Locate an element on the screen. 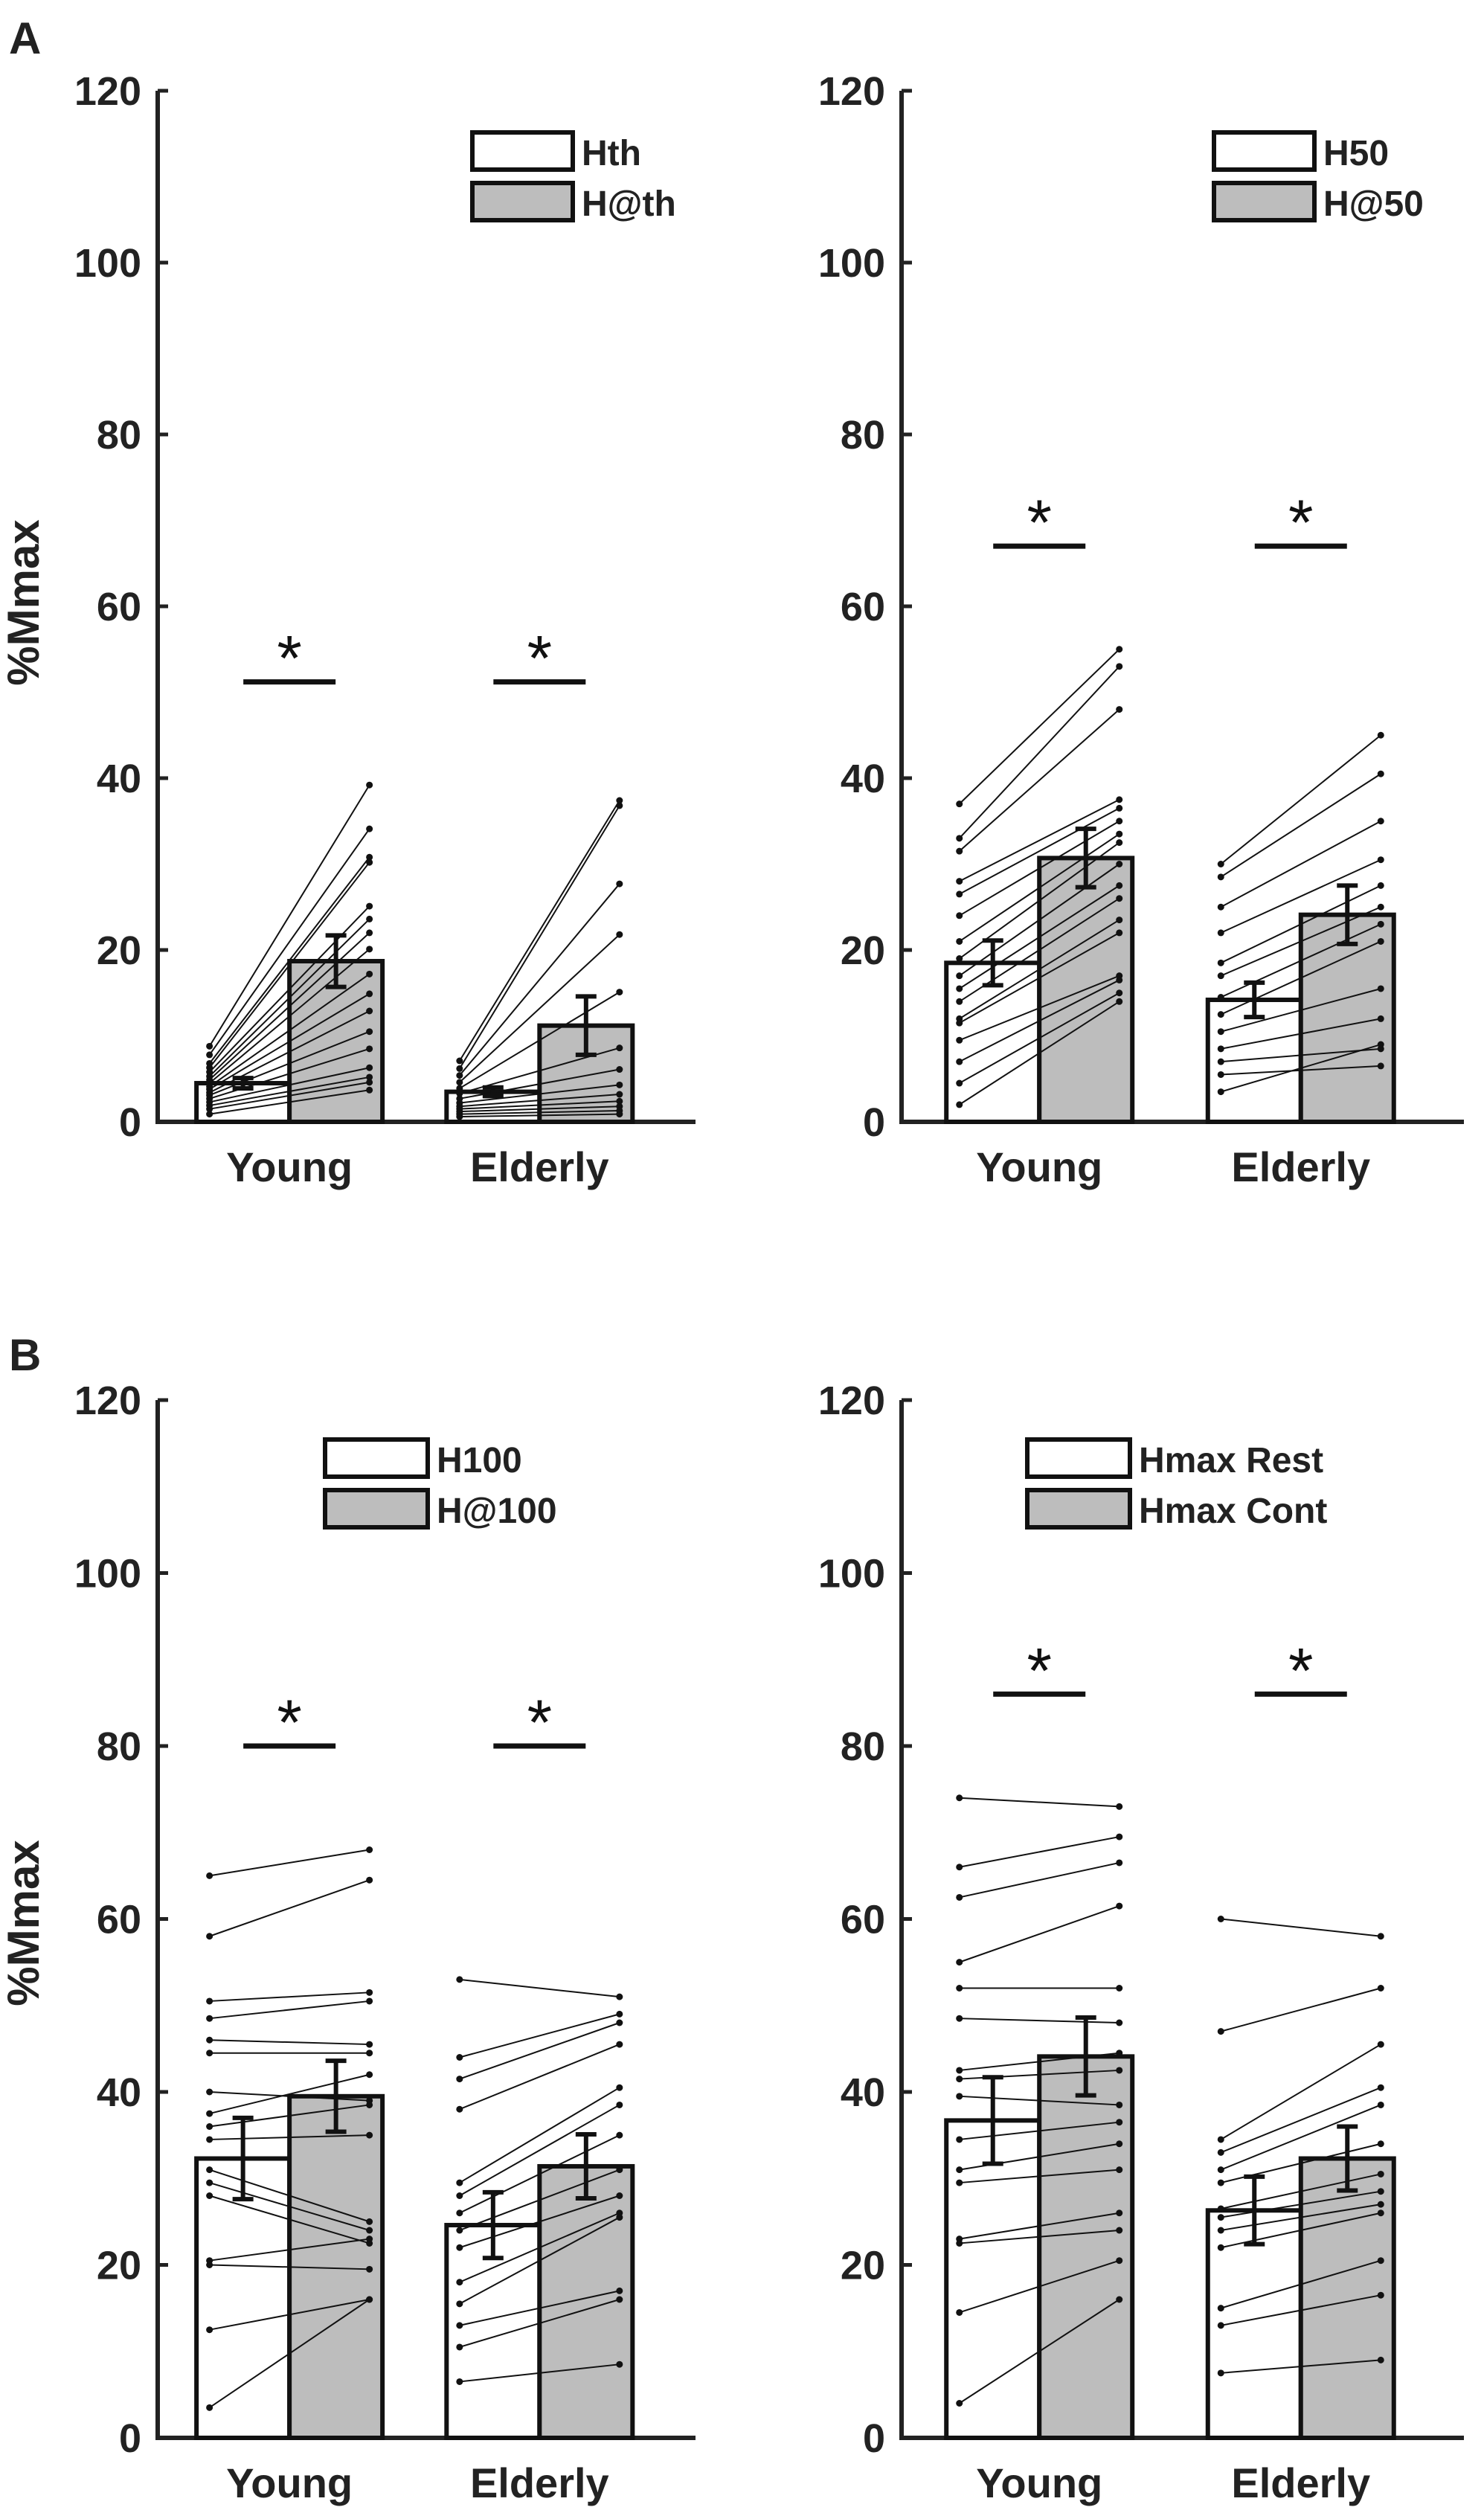  y-tick-label: 20 is located at coordinates (119, 2266).